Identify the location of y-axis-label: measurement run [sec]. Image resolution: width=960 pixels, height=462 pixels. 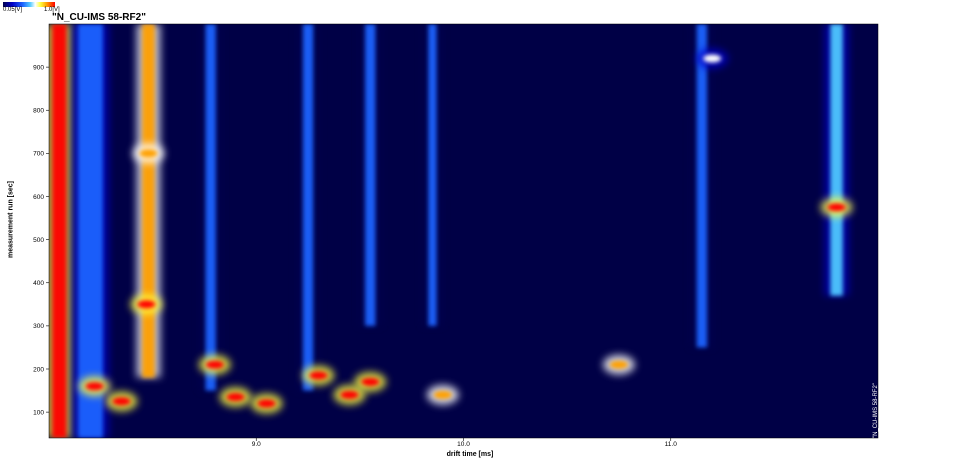
(11, 219).